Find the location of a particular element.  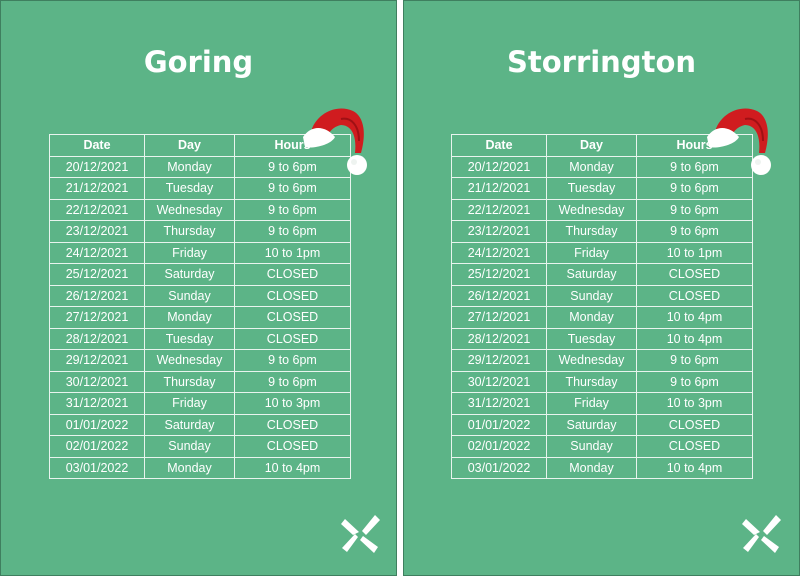

date-cell: 24/12/2021 is located at coordinates (499, 252).